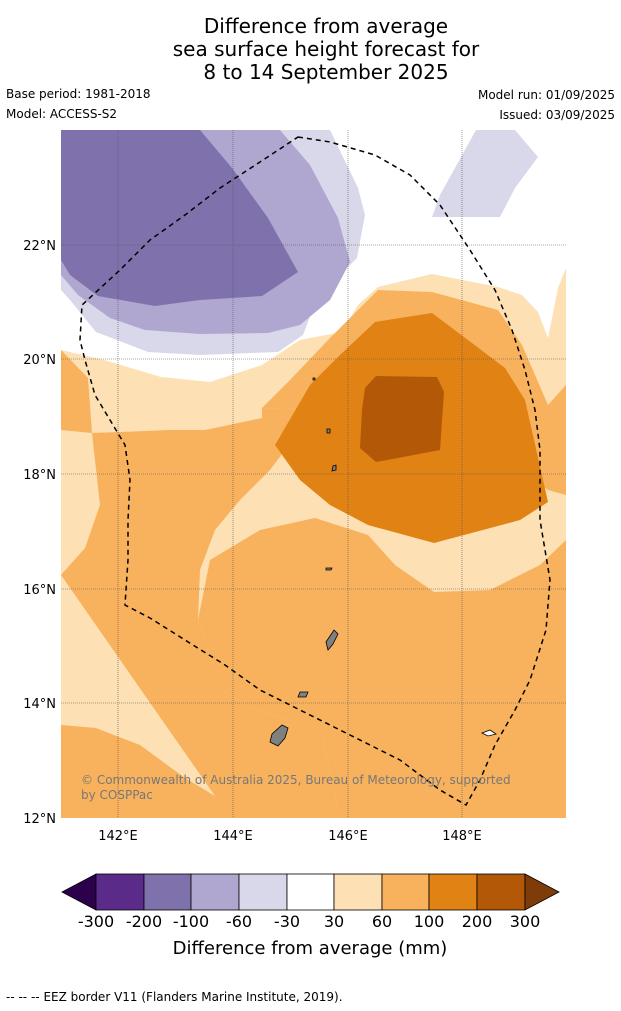 The image size is (621, 1011). What do you see at coordinates (334, 921) in the screenshot?
I see `colorbar-tick-label: 30` at bounding box center [334, 921].